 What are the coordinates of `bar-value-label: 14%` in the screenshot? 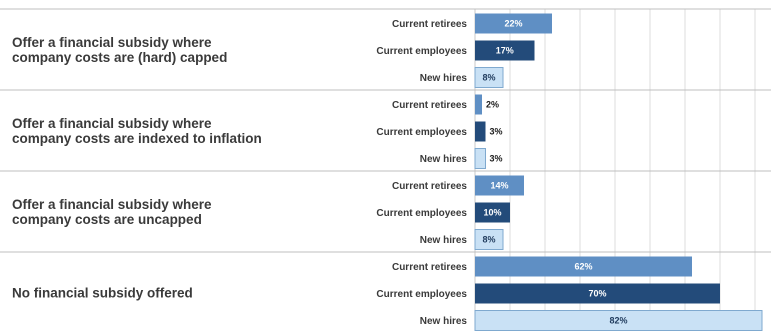 It's located at (499, 186).